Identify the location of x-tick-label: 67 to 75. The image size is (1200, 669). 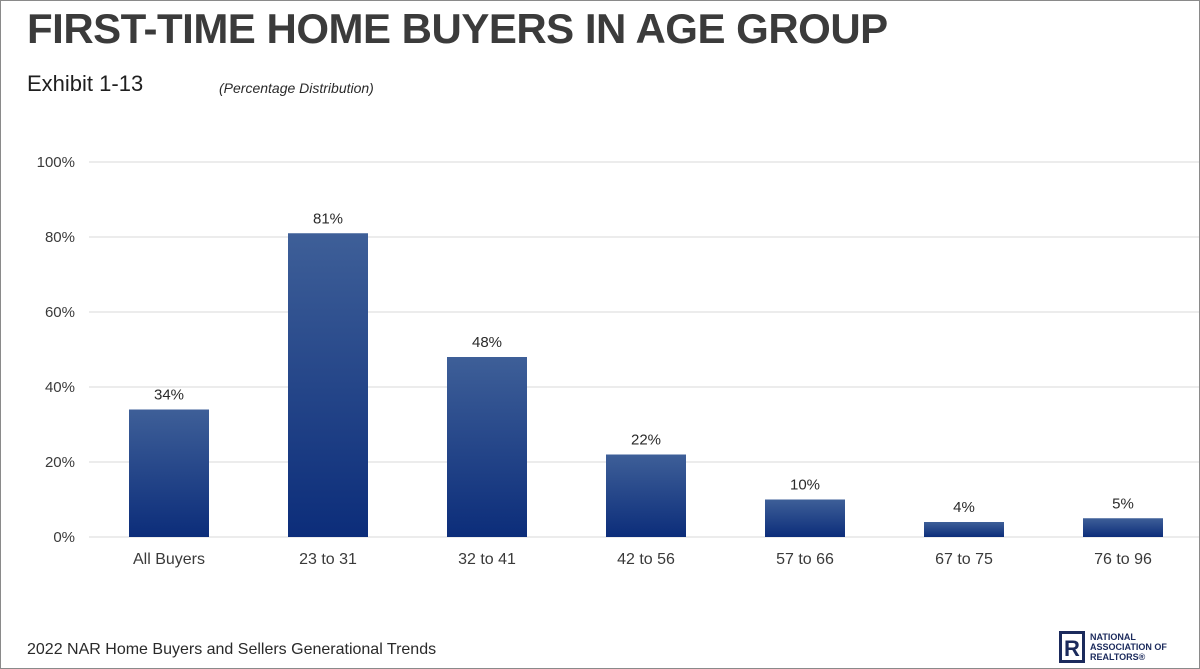
(964, 559).